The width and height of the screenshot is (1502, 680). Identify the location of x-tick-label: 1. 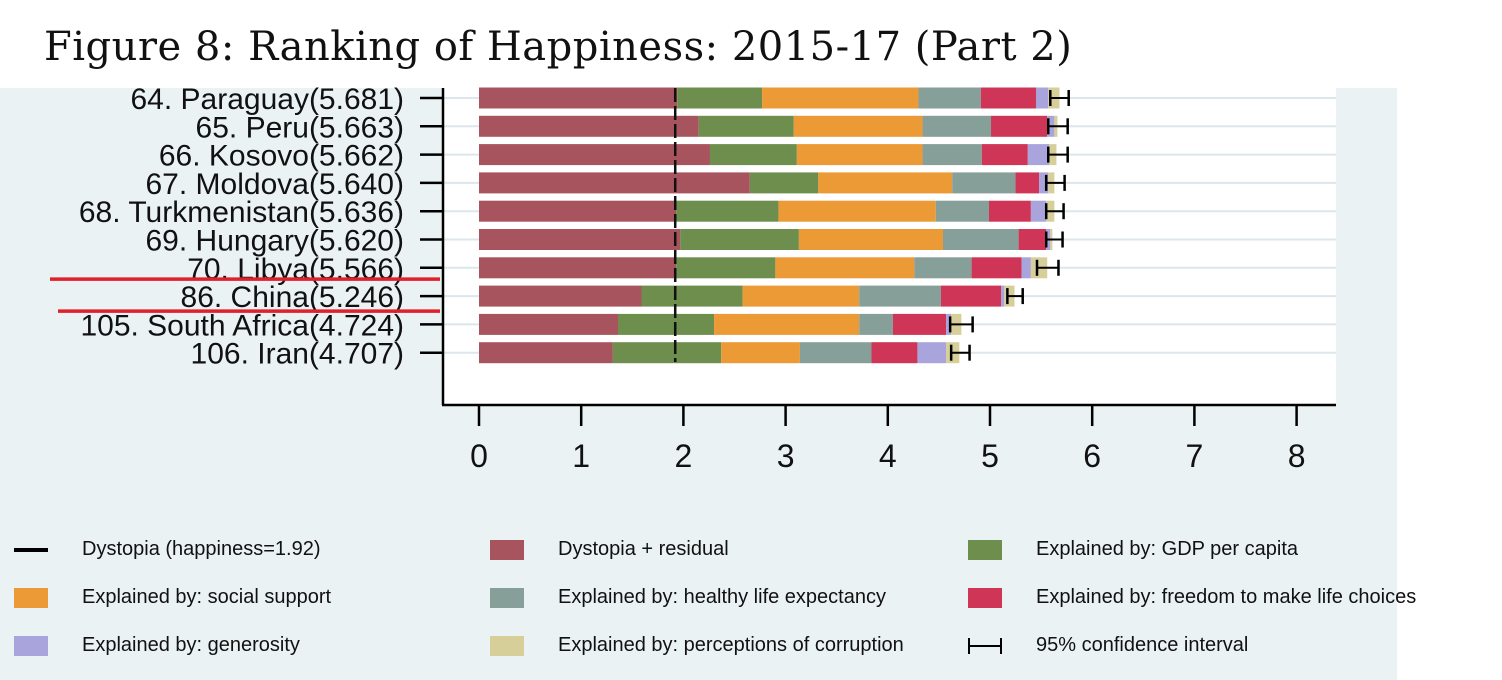
(581, 456).